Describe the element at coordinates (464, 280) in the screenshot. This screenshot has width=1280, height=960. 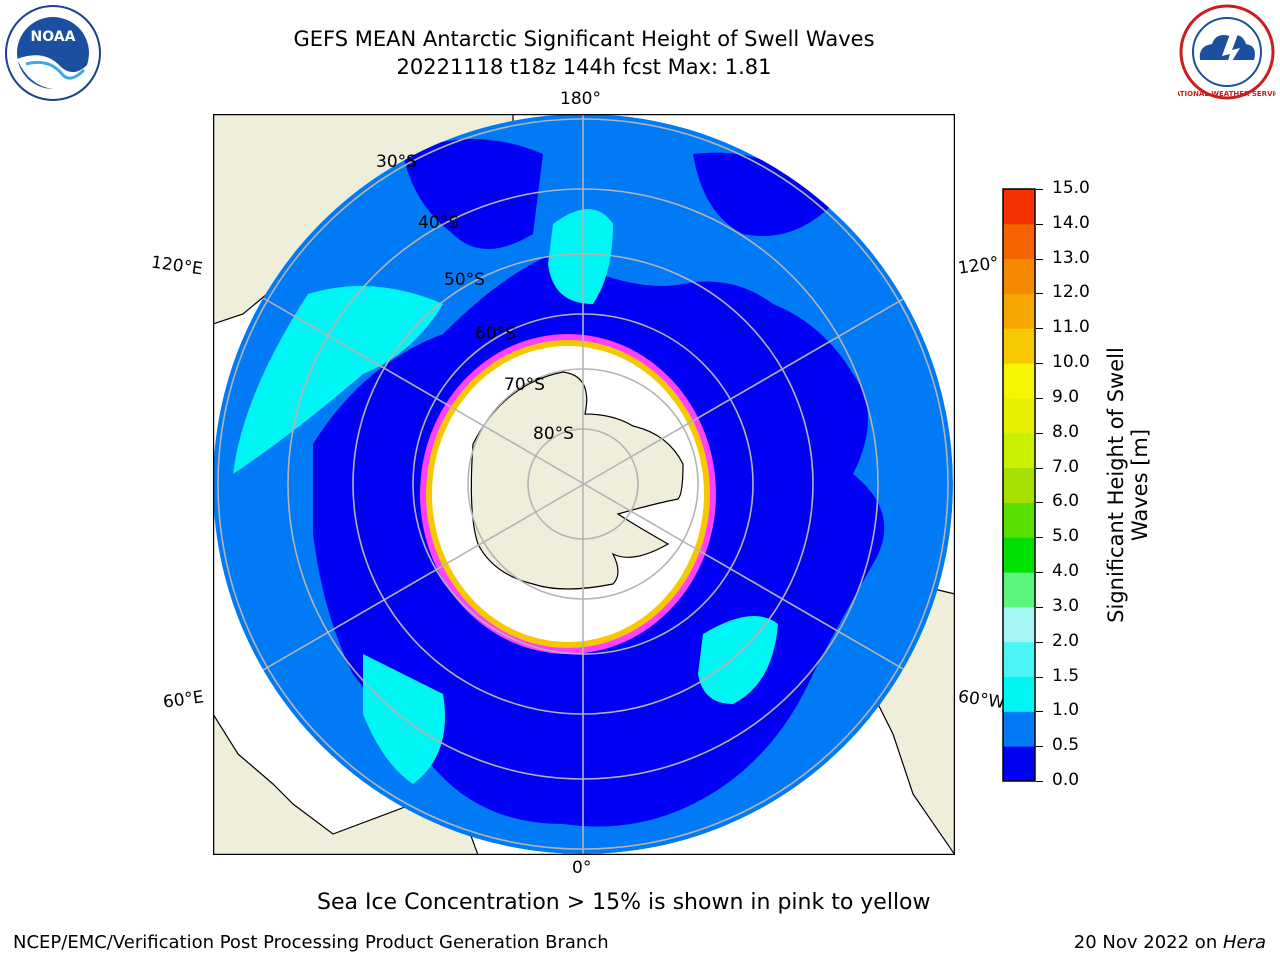
I see `latitude-label-50s: 50°S` at that location.